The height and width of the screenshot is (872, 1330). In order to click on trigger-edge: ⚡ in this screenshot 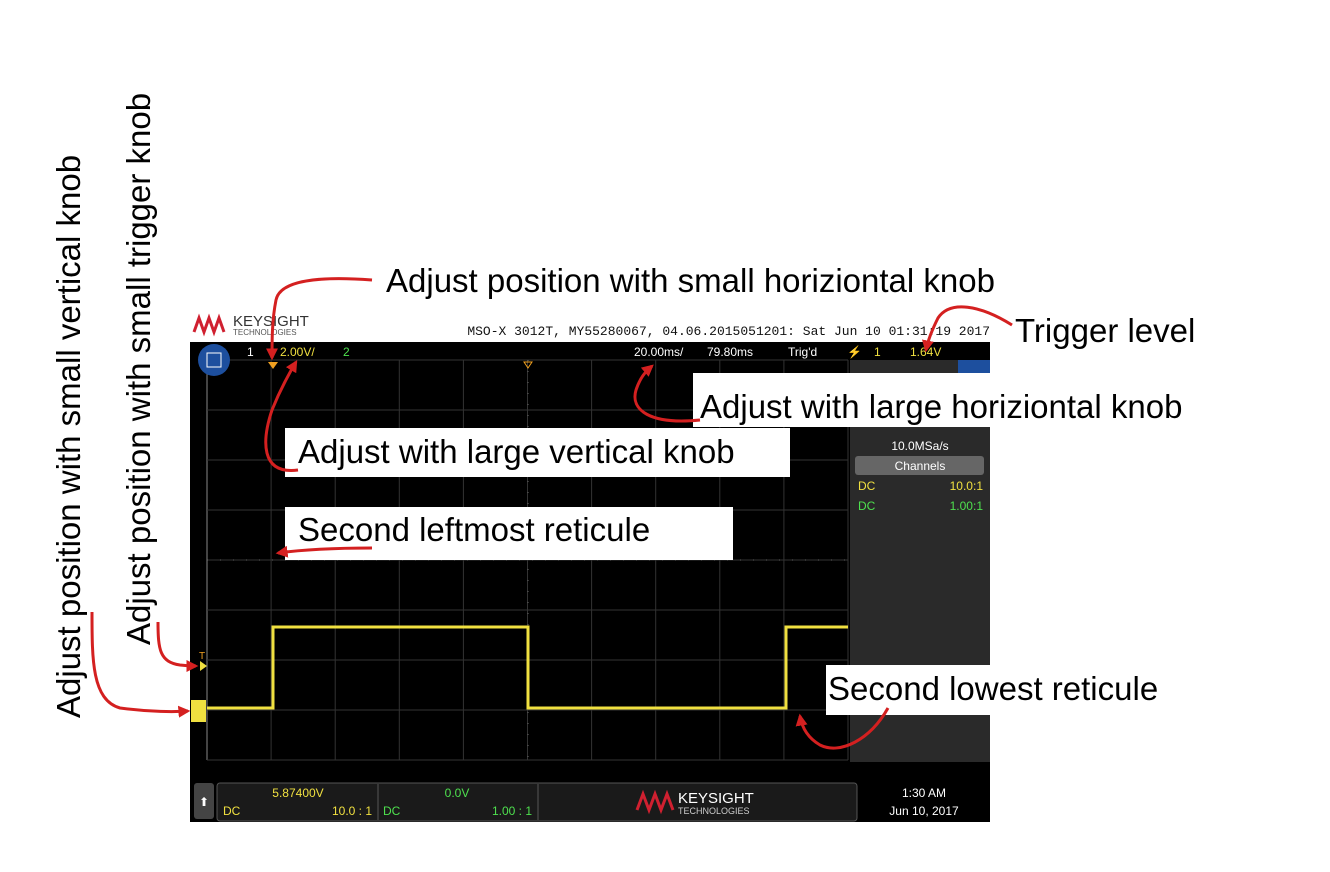, I will do `click(854, 352)`.